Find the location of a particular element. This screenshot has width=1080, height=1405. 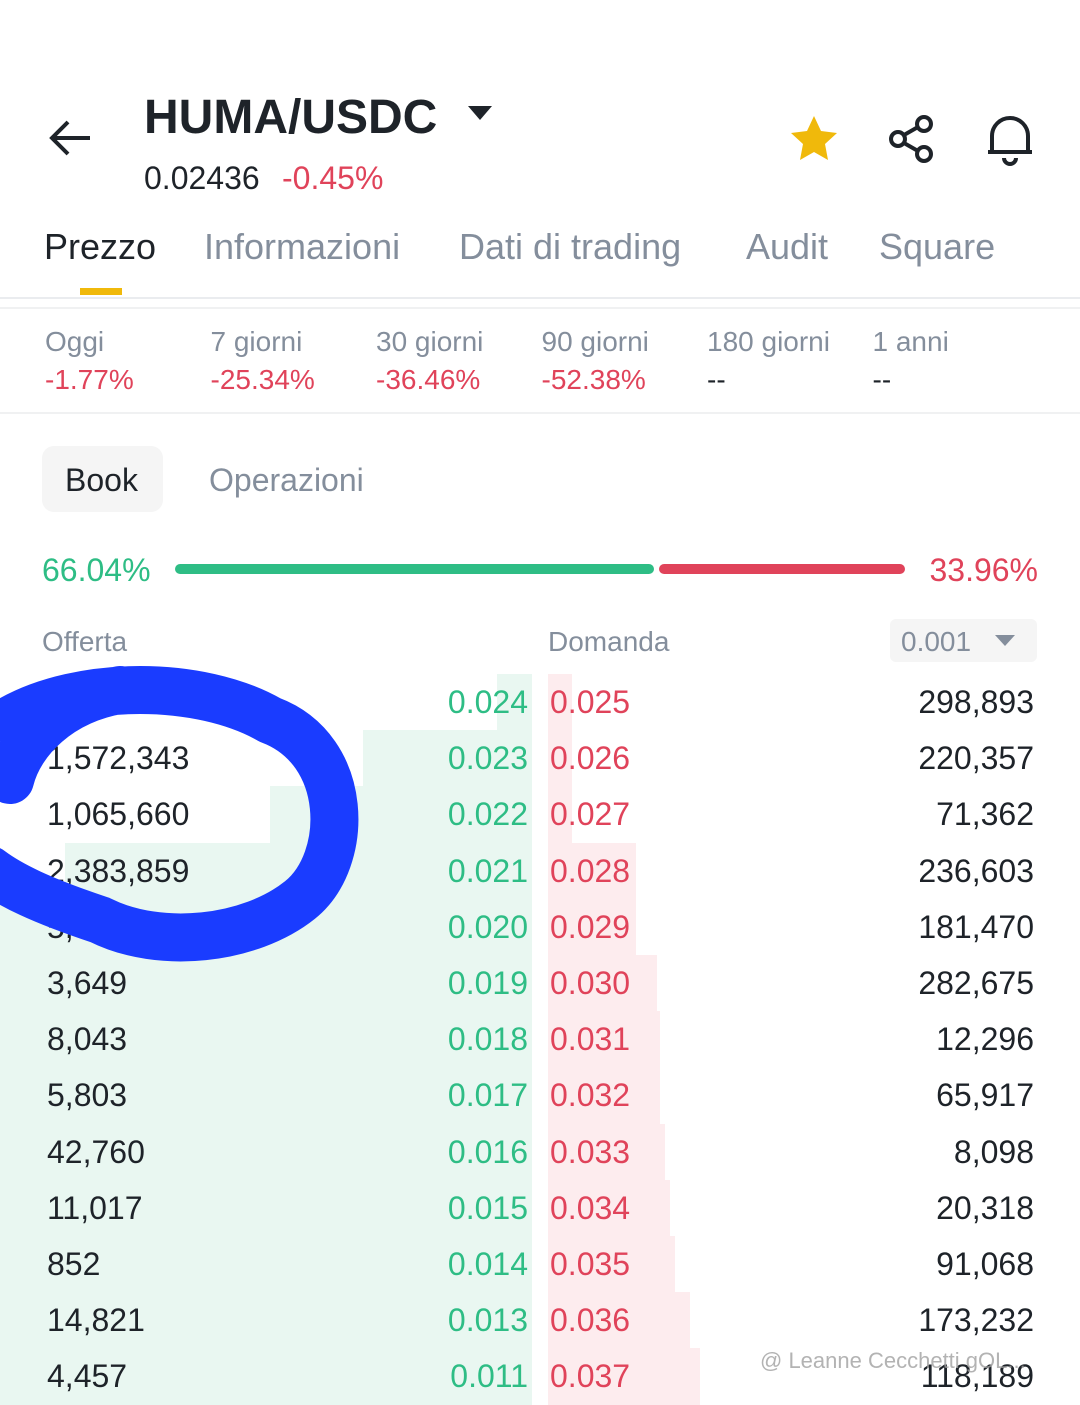

period-change: -25.34% is located at coordinates (262, 379).